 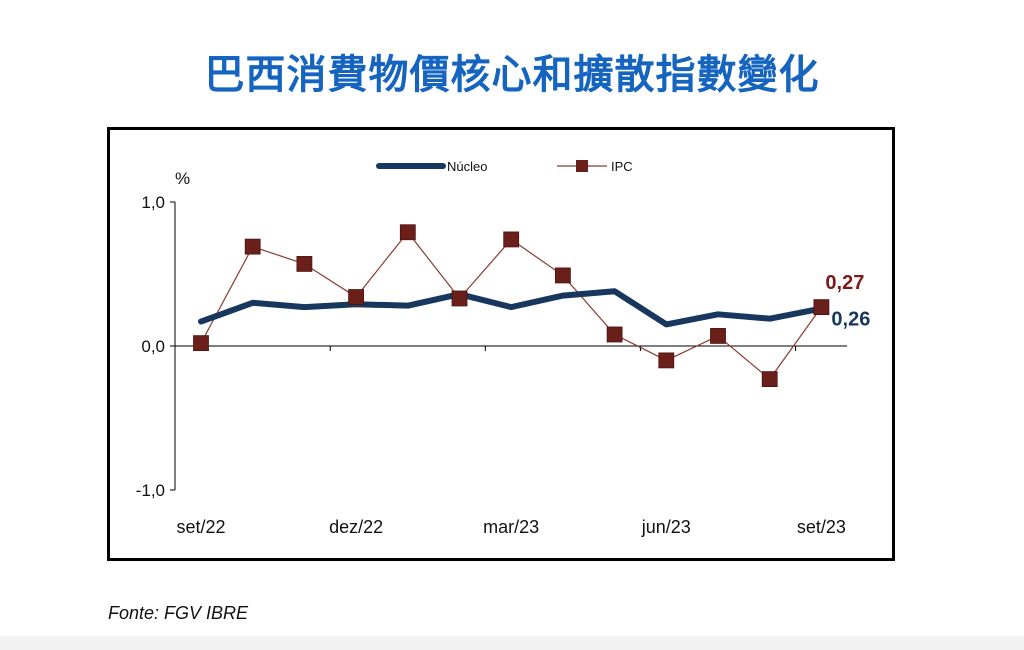 What do you see at coordinates (153, 202) in the screenshot?
I see `y-tick-label: 1,0` at bounding box center [153, 202].